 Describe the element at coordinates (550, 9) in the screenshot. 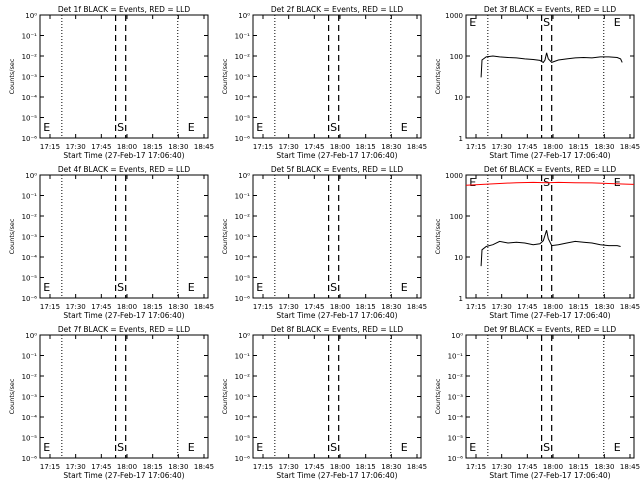

I see `panel-title: Det 3f BLACK = Events, RED = LLD` at that location.